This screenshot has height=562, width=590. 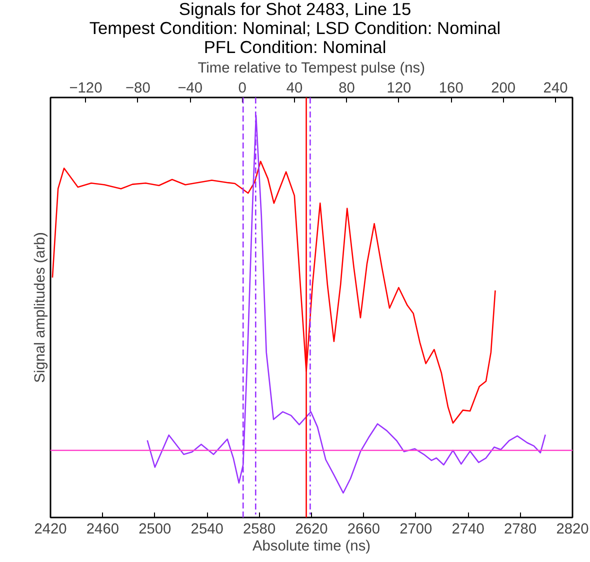 I want to click on x2-tick-label: −80, so click(x=138, y=88).